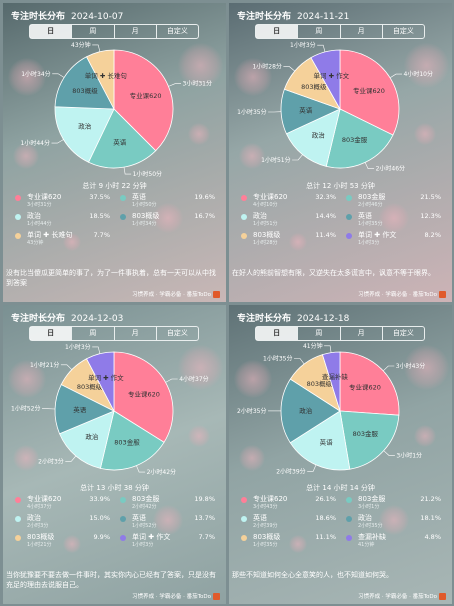 The image size is (454, 606). What do you see at coordinates (251, 112) in the screenshot?
I see `slice-time-label: 1小时35分` at bounding box center [251, 112].